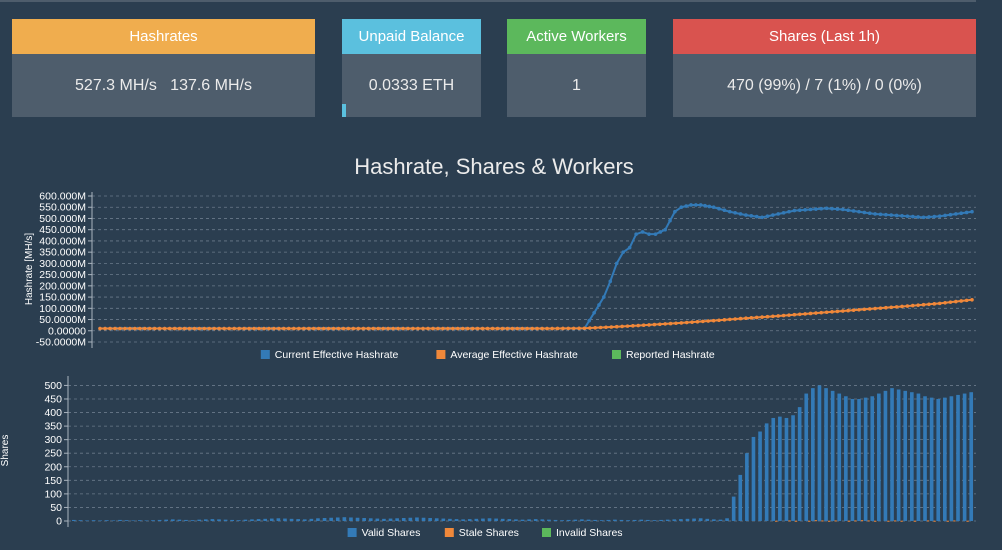  What do you see at coordinates (824, 36) in the screenshot?
I see `shares-card-title: Shares (Last 1h)` at bounding box center [824, 36].